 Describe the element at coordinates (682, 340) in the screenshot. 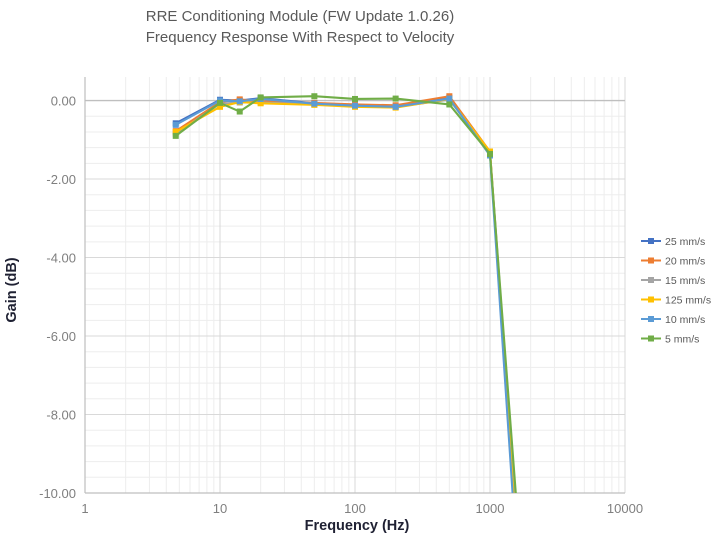

I see `legend-label: 5 mm/s` at that location.